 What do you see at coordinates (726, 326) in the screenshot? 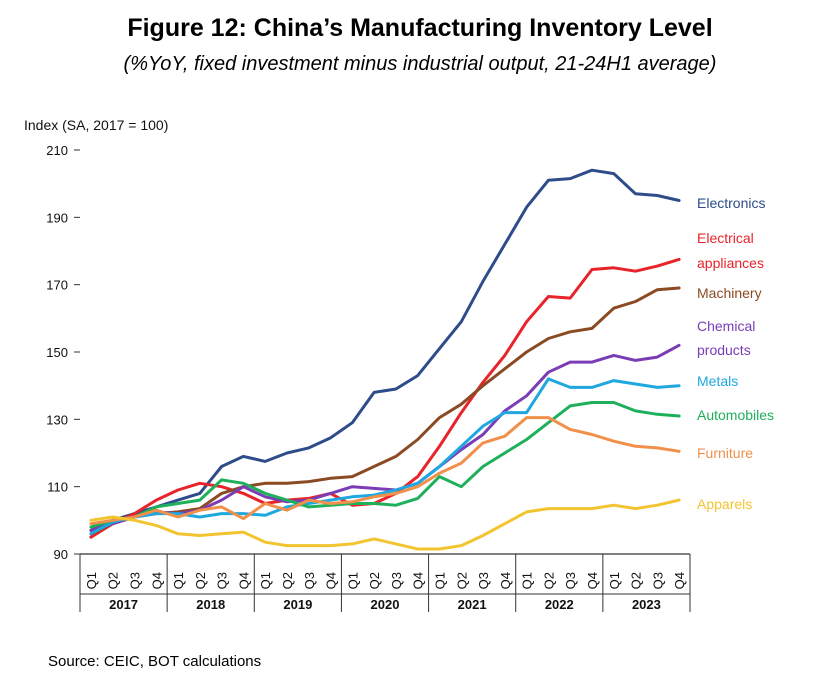
I see `legend-label: Chemical` at bounding box center [726, 326].